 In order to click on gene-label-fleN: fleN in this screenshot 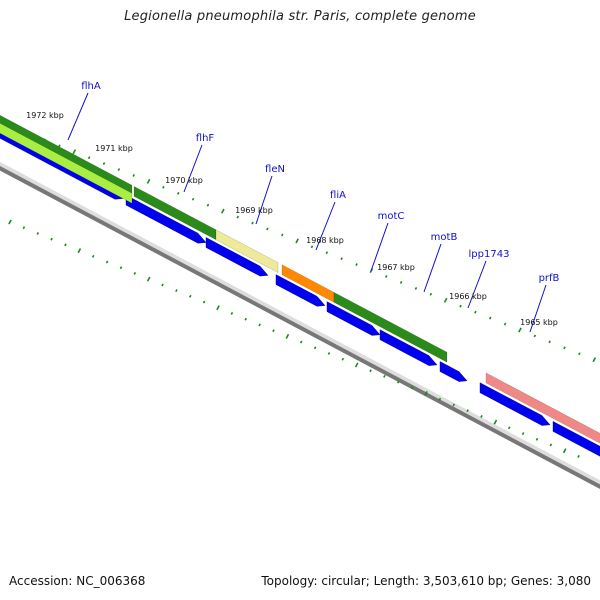, I will do `click(275, 169)`.